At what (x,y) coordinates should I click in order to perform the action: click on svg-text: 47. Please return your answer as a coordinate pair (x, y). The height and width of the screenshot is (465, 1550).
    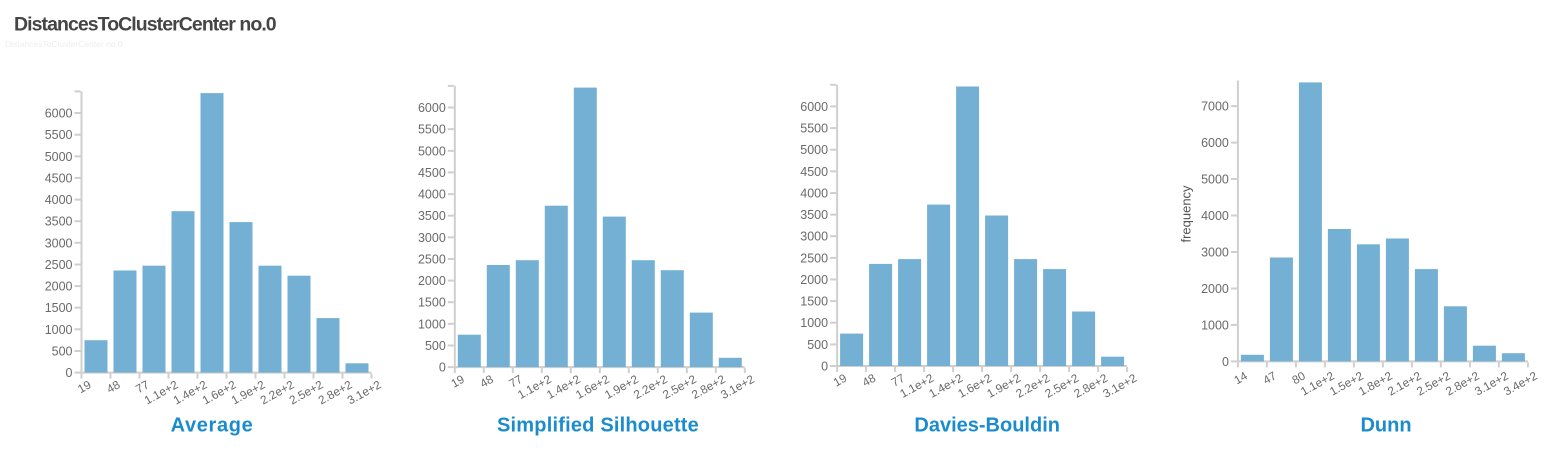
    Looking at the image, I should click on (1269, 378).